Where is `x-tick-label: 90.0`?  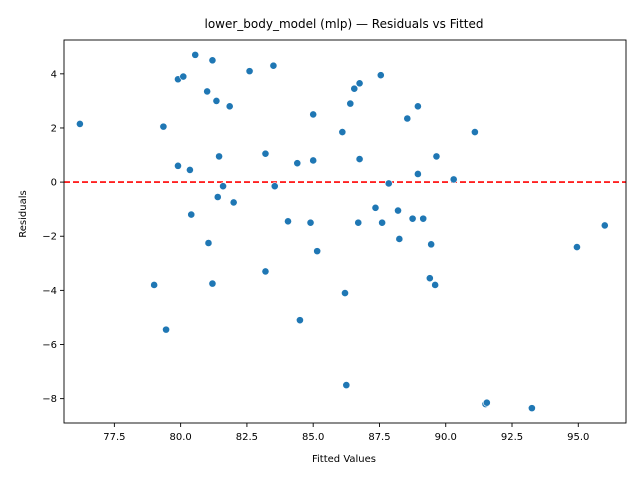 x-tick-label: 90.0 is located at coordinates (446, 437).